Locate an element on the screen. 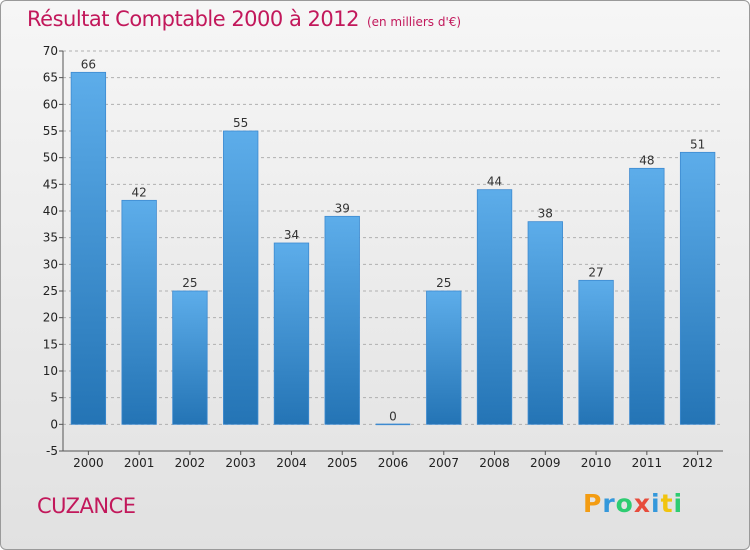 The image size is (750, 550). y-tick-label: 5 is located at coordinates (54, 398).